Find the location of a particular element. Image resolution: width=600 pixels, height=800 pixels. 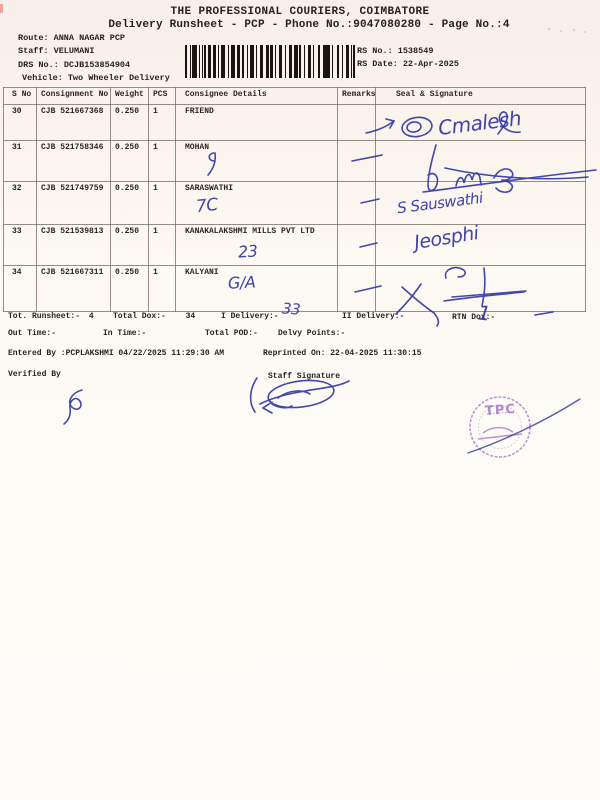

cell-consignment: CJB 521749759 is located at coordinates (73, 203).